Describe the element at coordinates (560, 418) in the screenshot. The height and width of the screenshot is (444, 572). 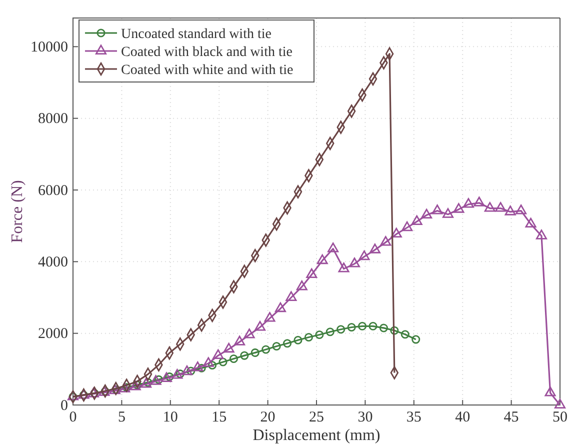
I see `x-tick-label: 50` at that location.